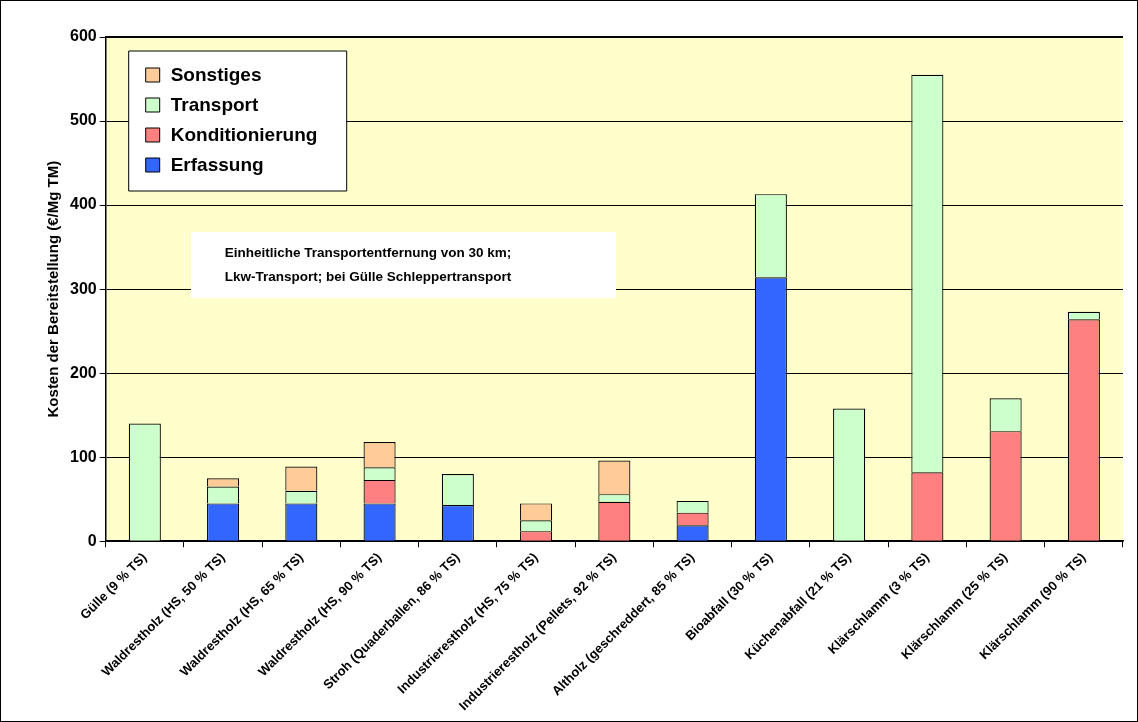 The width and height of the screenshot is (1138, 722). What do you see at coordinates (83, 120) in the screenshot?
I see `y-tick-label: 500` at bounding box center [83, 120].